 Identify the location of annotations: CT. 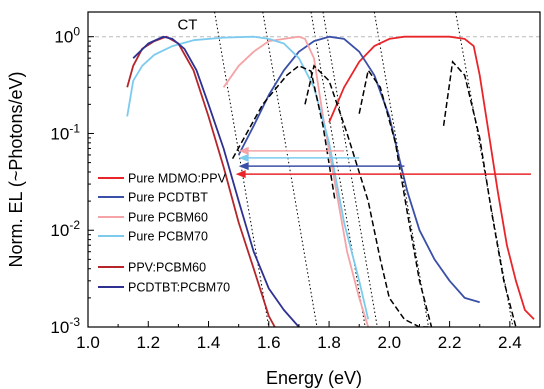
(187, 25).